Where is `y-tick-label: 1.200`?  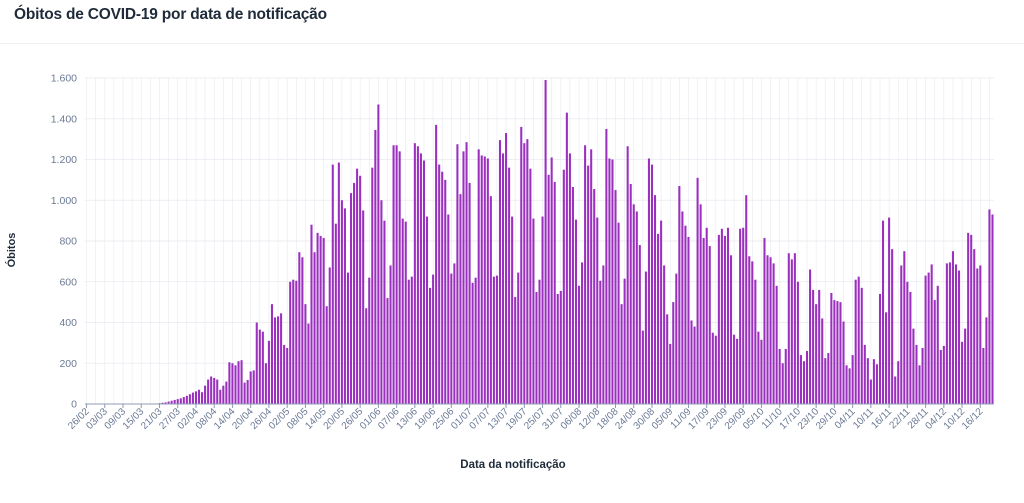 y-tick-label: 1.200 is located at coordinates (64, 160).